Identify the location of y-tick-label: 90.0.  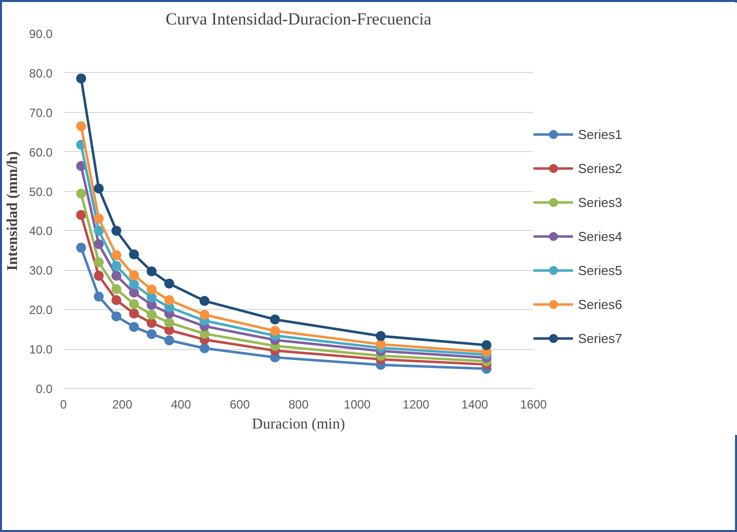
(41, 34).